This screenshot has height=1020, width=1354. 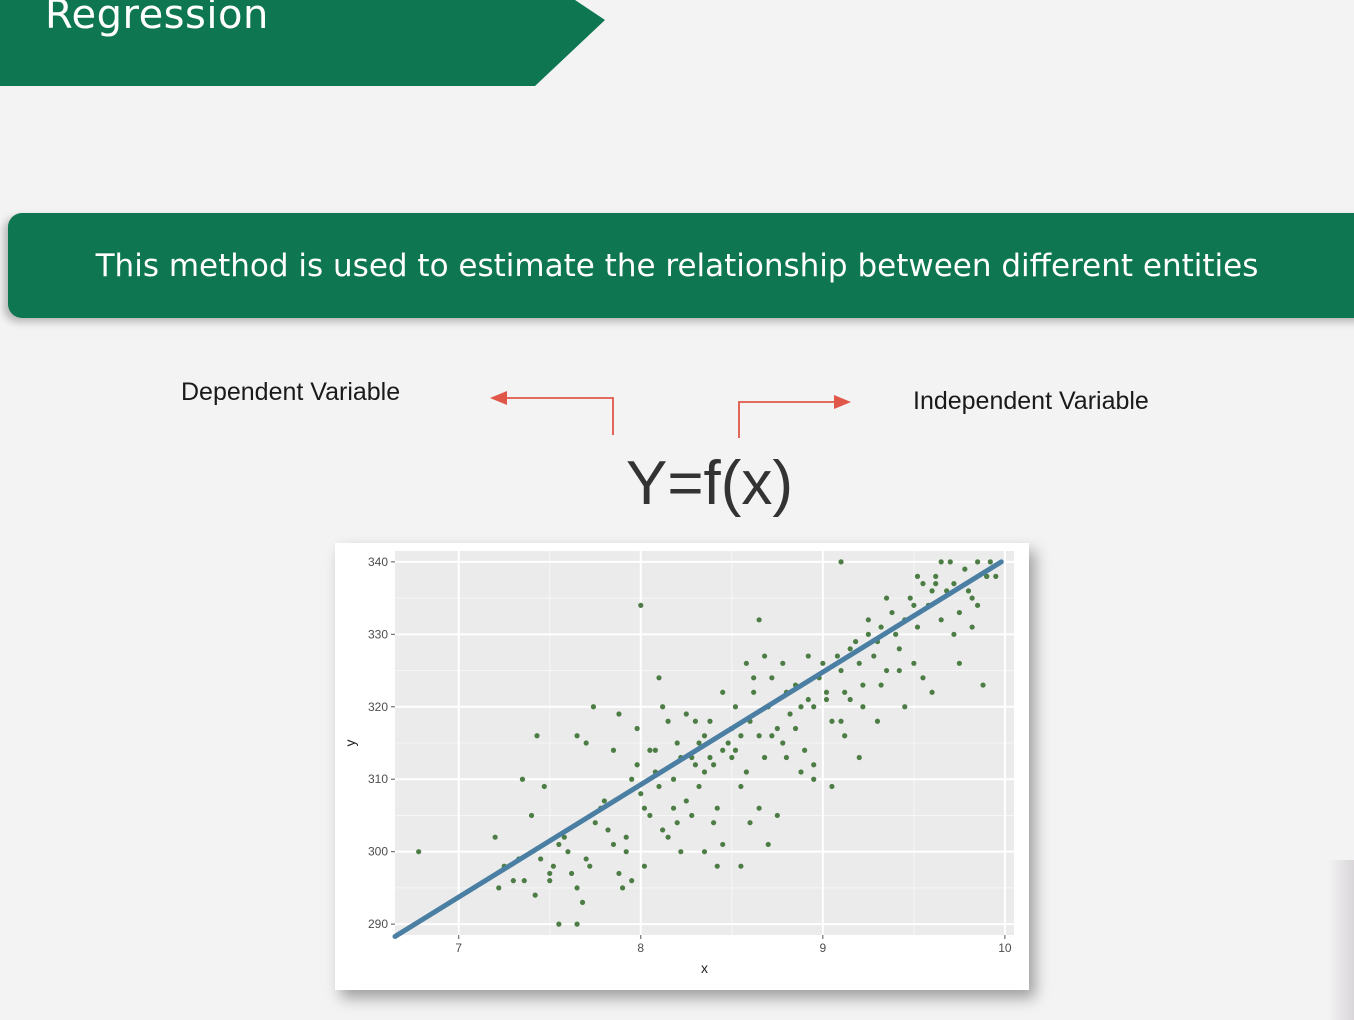 What do you see at coordinates (559, 416) in the screenshot?
I see `dependent-arrow-line` at bounding box center [559, 416].